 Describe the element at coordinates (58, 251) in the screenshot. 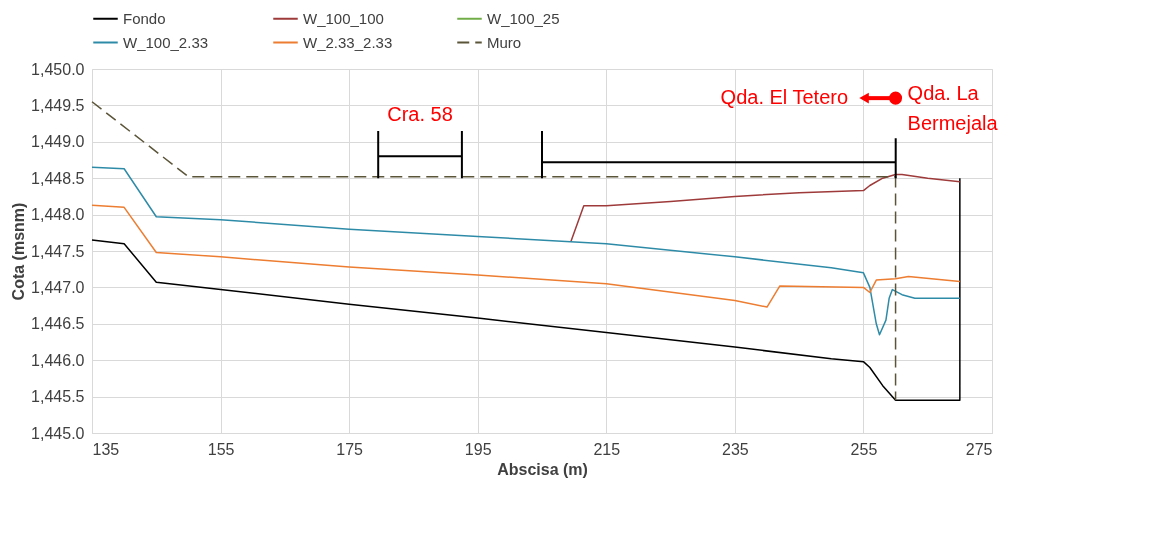

I see `y-tick-label: 1,447.5` at that location.